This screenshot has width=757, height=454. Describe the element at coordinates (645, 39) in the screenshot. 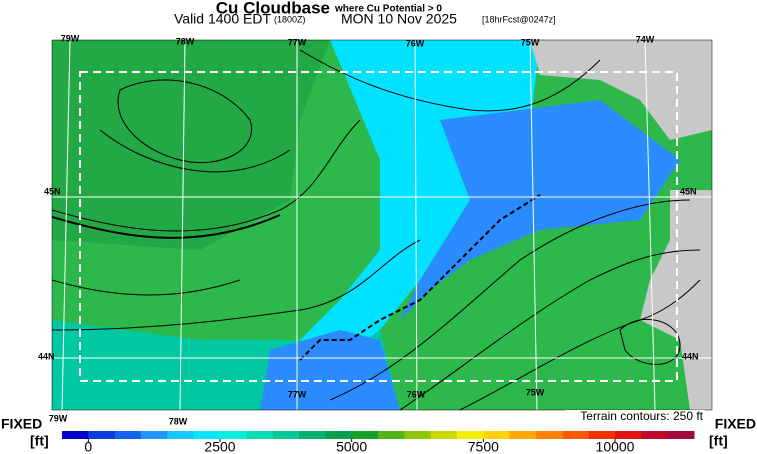

I see `lon-label: 74W` at that location.